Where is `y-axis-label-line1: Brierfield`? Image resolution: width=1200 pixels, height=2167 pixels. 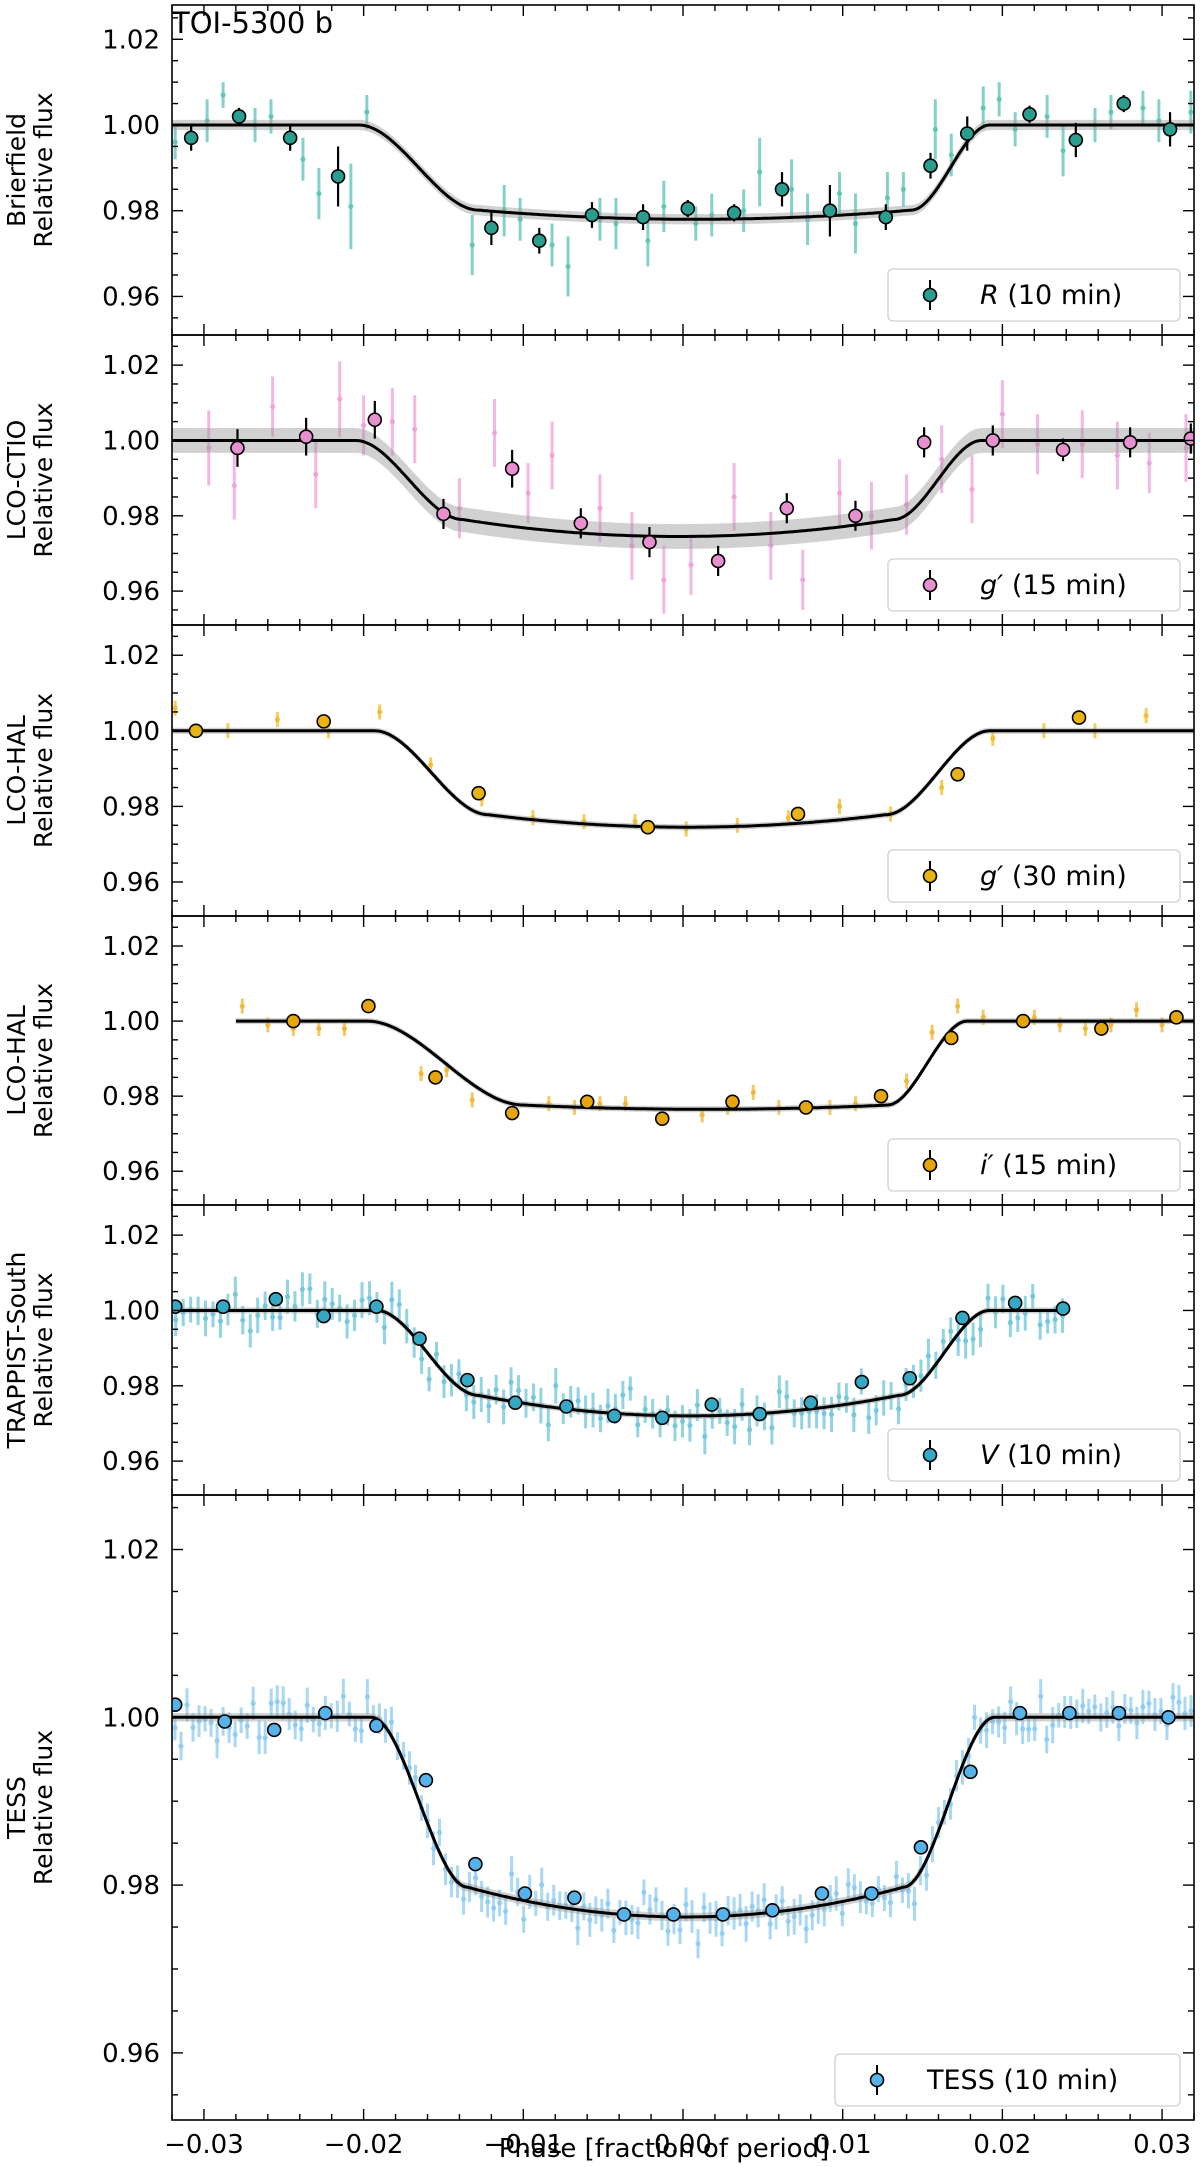
y-axis-label-line1: Brierfield is located at coordinates (16, 170).